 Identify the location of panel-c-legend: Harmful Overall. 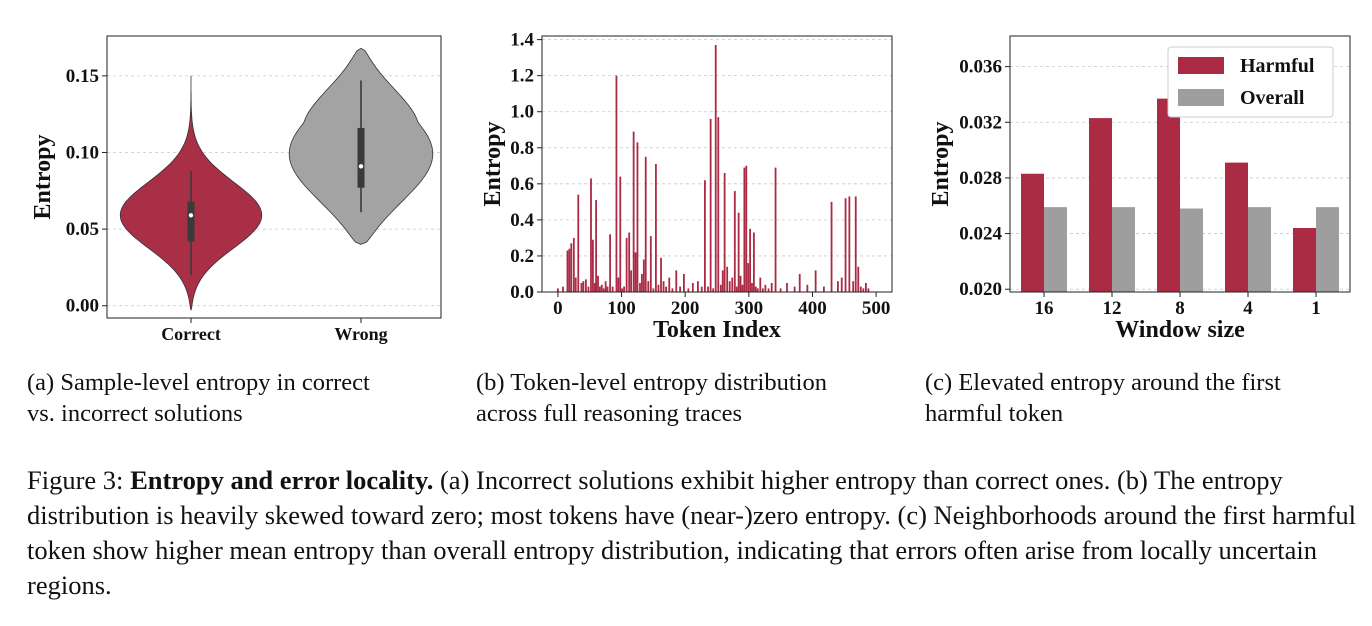
(1250, 82).